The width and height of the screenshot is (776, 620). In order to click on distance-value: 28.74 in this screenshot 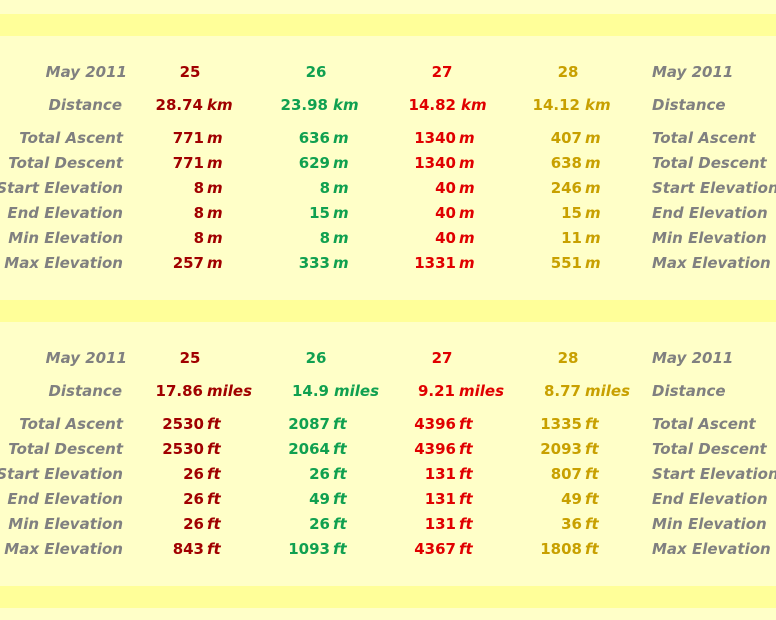, I will do `click(179, 105)`.